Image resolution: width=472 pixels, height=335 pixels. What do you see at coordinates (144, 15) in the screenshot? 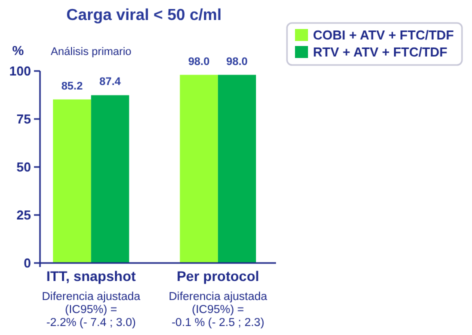
I see `chart-title: Carga viral < 50 c/ml` at bounding box center [144, 15].